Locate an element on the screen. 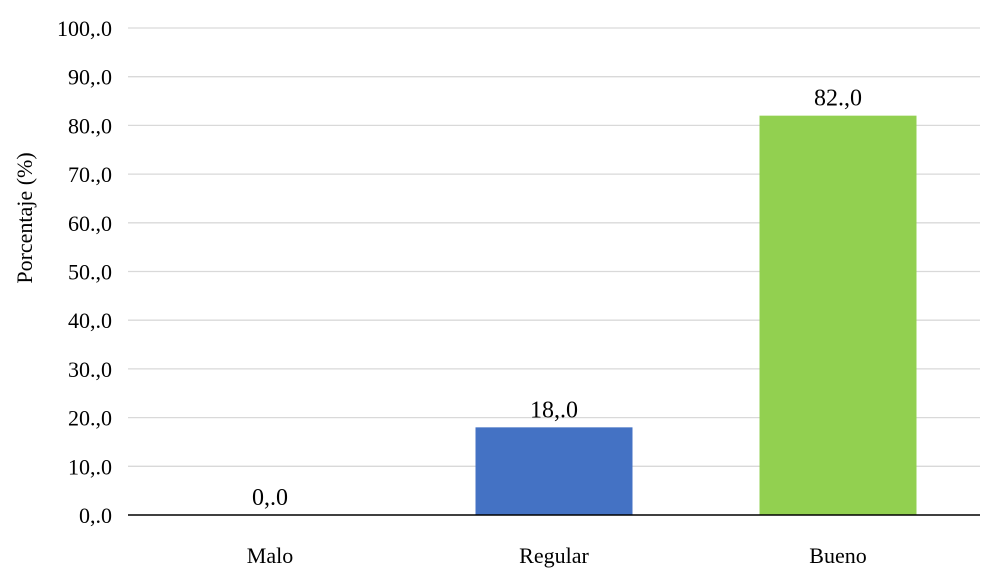 The height and width of the screenshot is (576, 1003). y-tick-label: 50.,0 is located at coordinates (90, 272).